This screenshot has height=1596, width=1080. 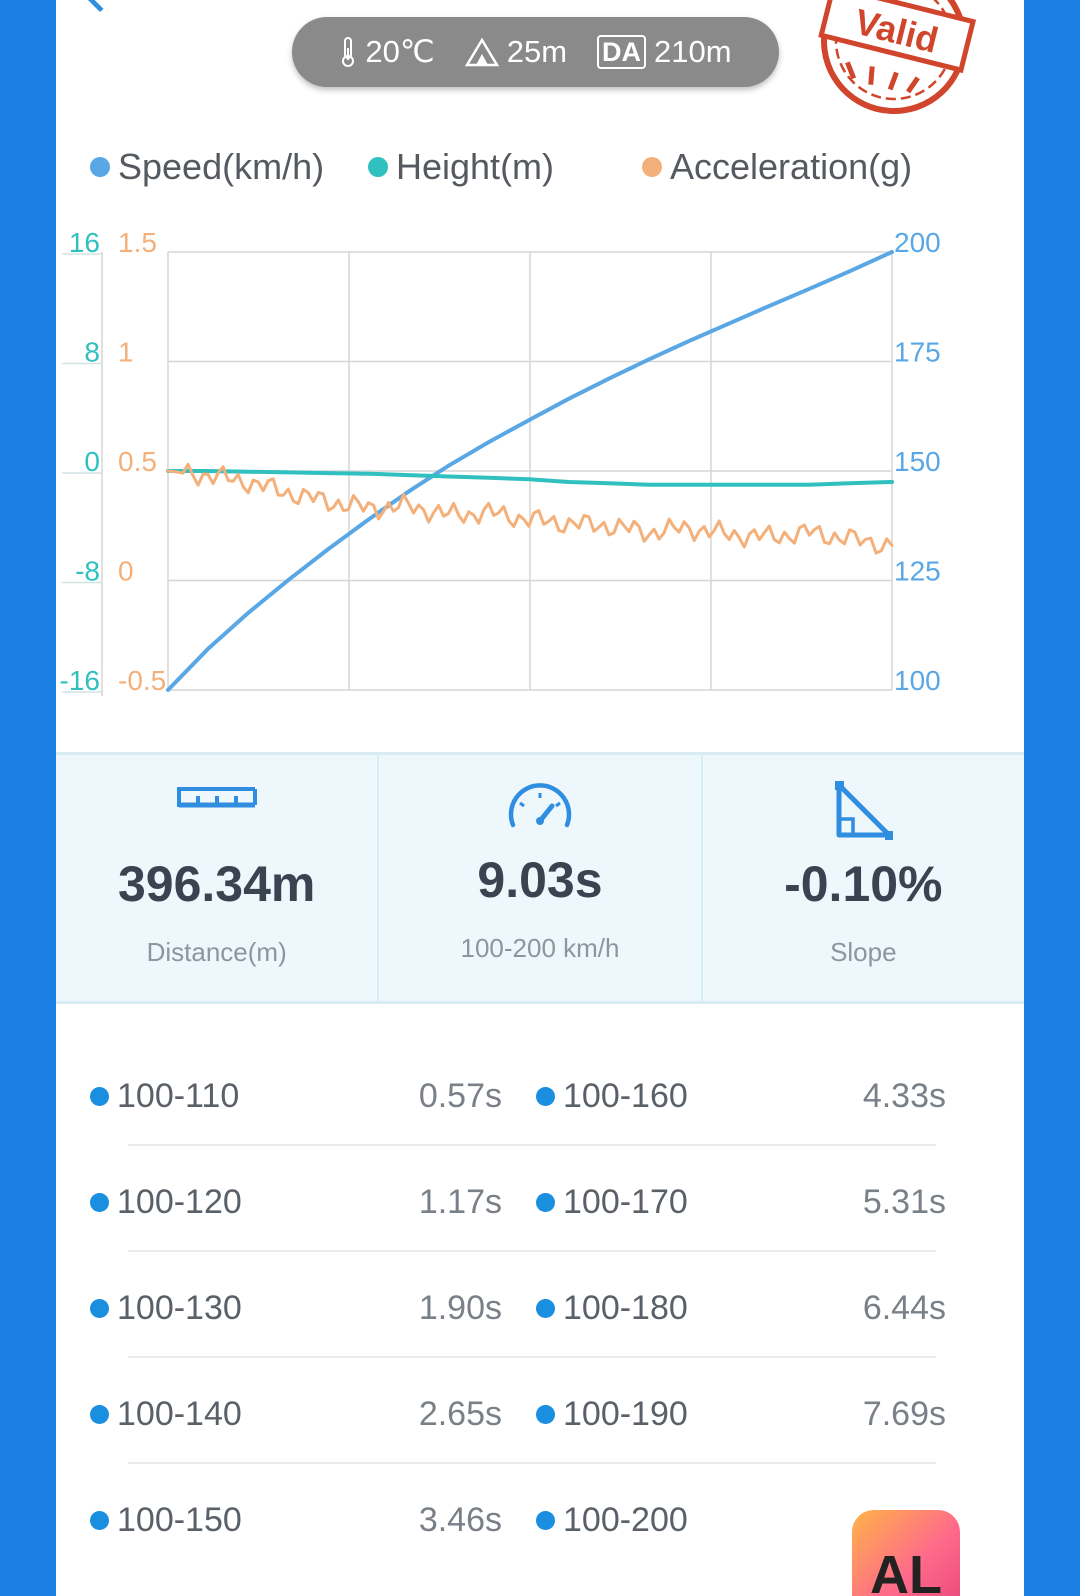 What do you see at coordinates (897, 57) in the screenshot?
I see `valid-stamp: Valid` at bounding box center [897, 57].